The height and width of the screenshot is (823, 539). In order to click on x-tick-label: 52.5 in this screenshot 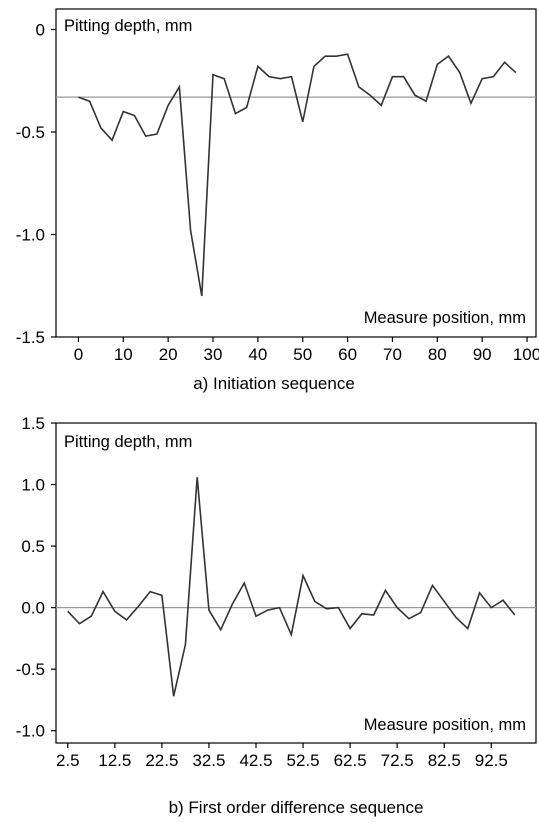, I will do `click(303, 760)`.